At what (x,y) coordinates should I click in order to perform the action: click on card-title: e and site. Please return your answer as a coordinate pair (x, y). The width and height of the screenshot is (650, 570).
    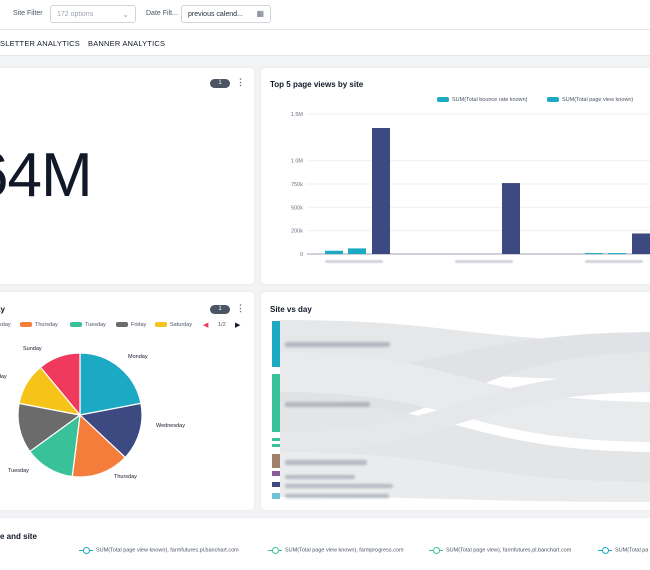
    Looking at the image, I should click on (18, 536).